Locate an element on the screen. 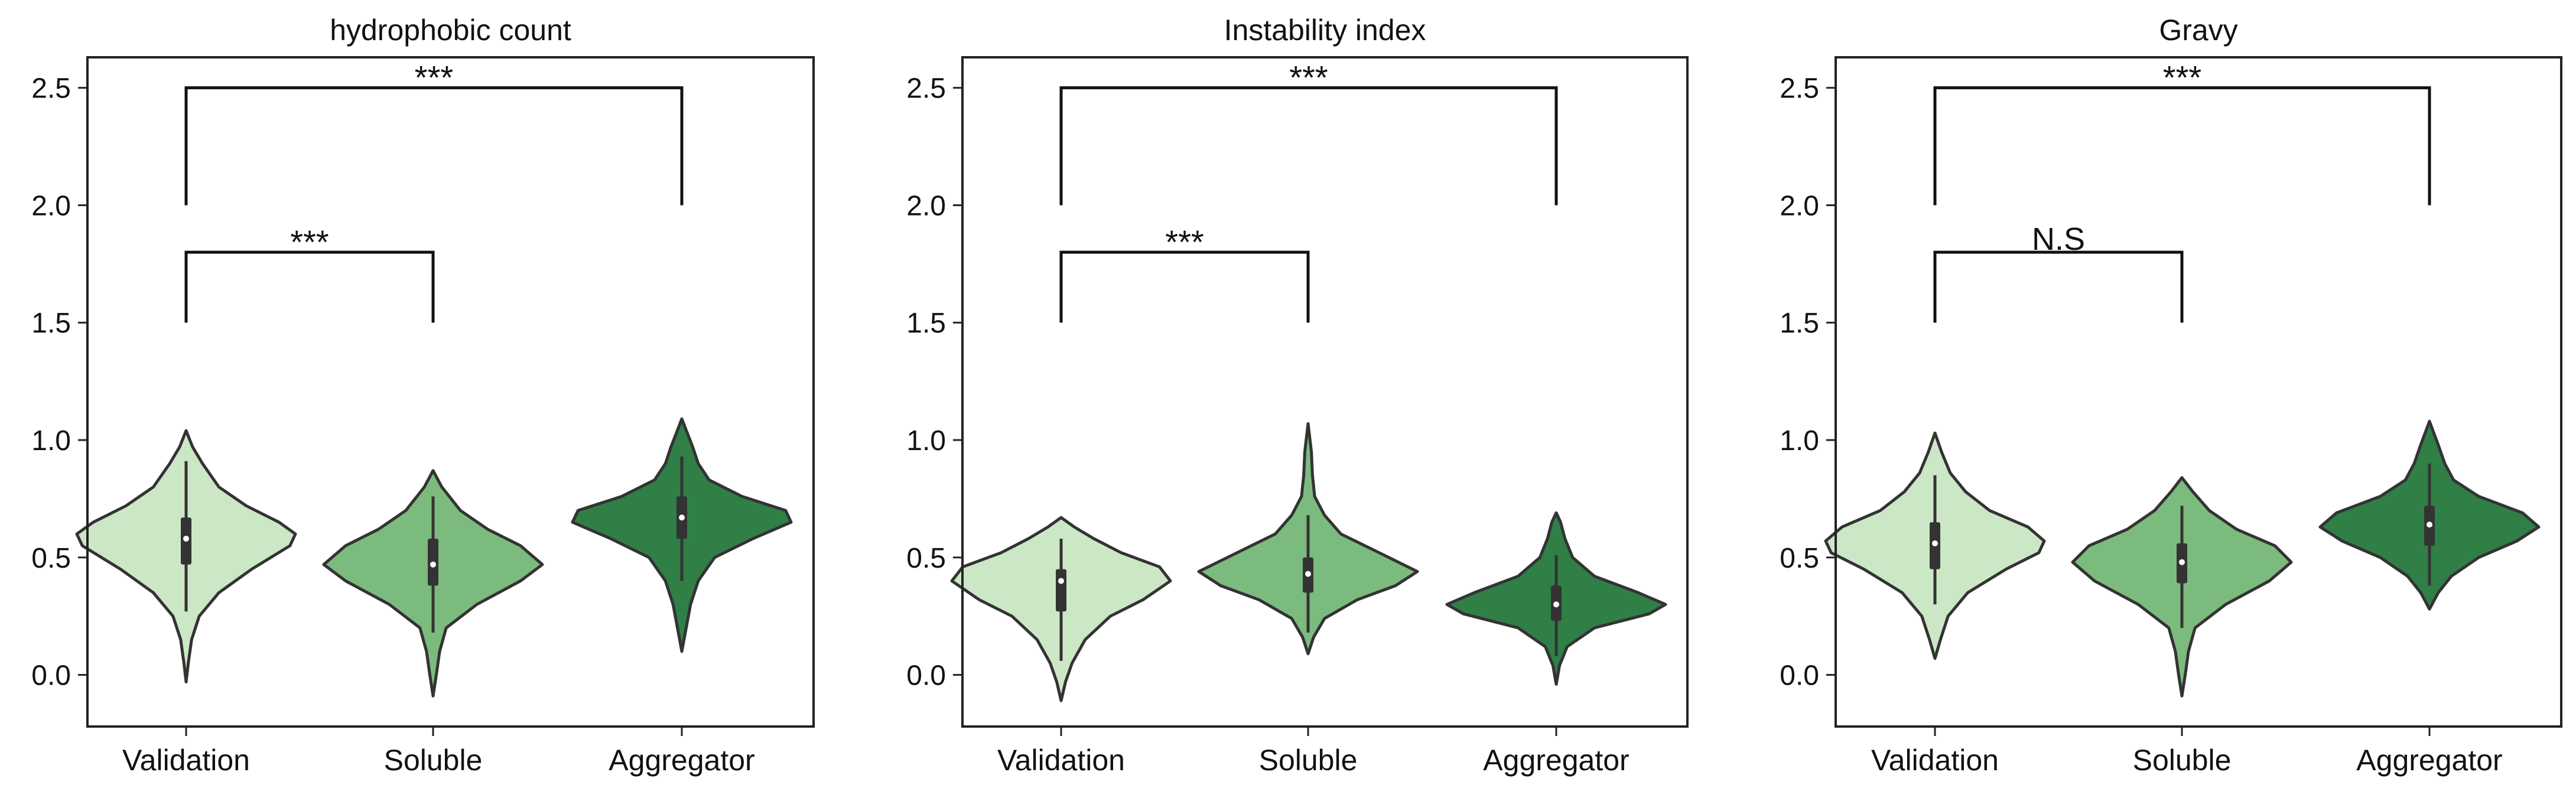 Image resolution: width=2576 pixels, height=798 pixels. panel-title: Gravy is located at coordinates (2198, 30).